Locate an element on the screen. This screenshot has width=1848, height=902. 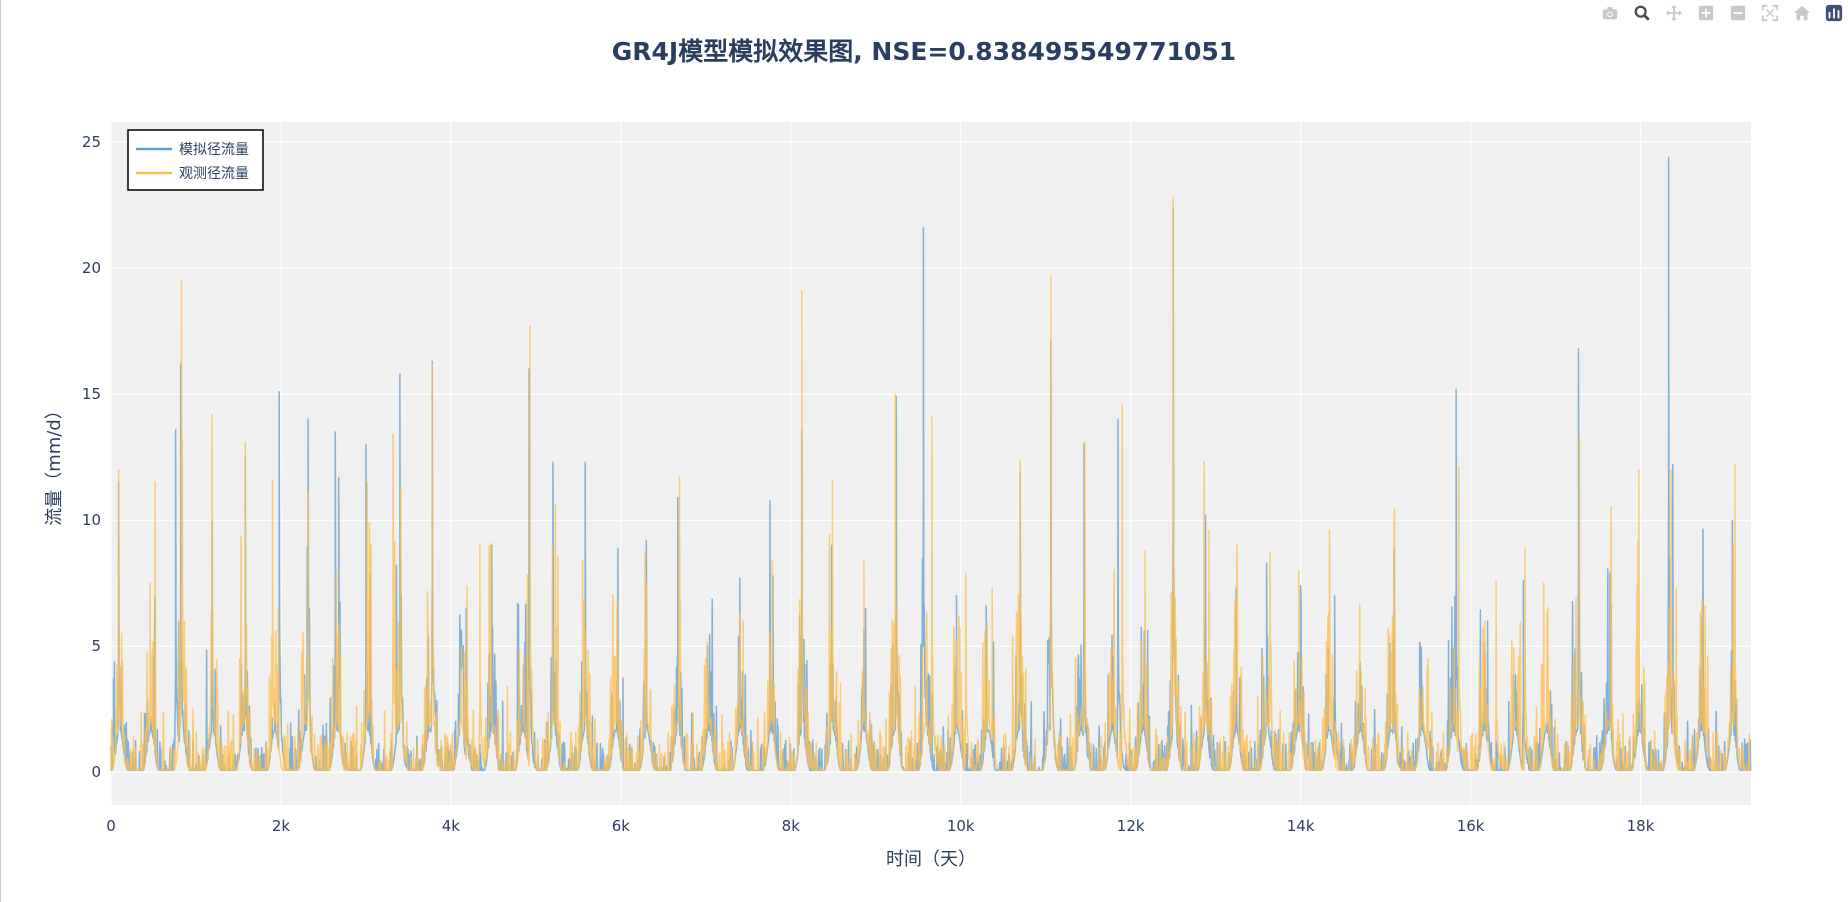
x-tick-label: 18k is located at coordinates (1641, 826).